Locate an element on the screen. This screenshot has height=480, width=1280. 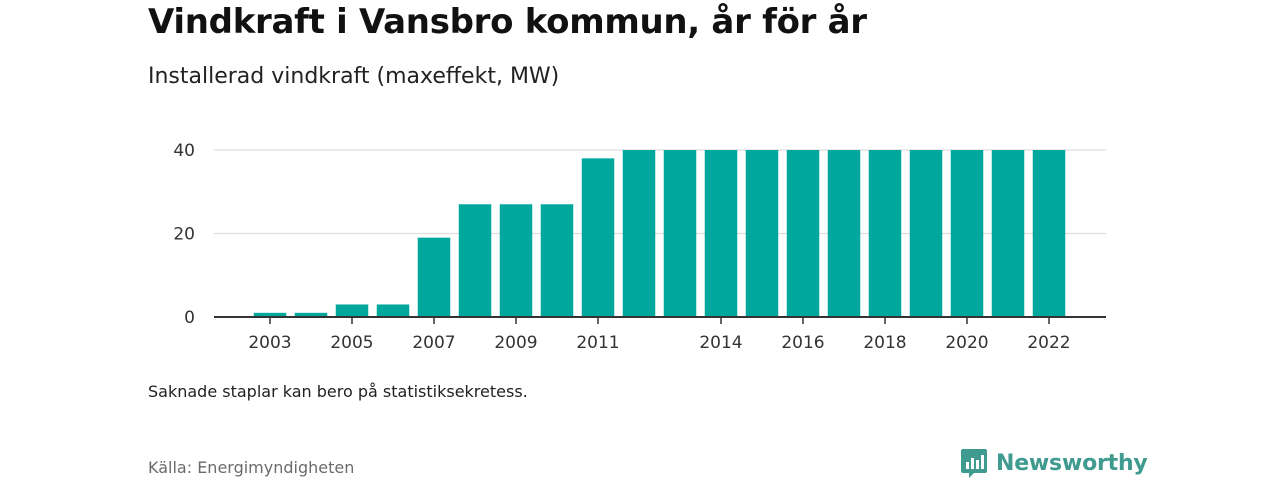
brand-logo: Newsworthy is located at coordinates (1054, 463).